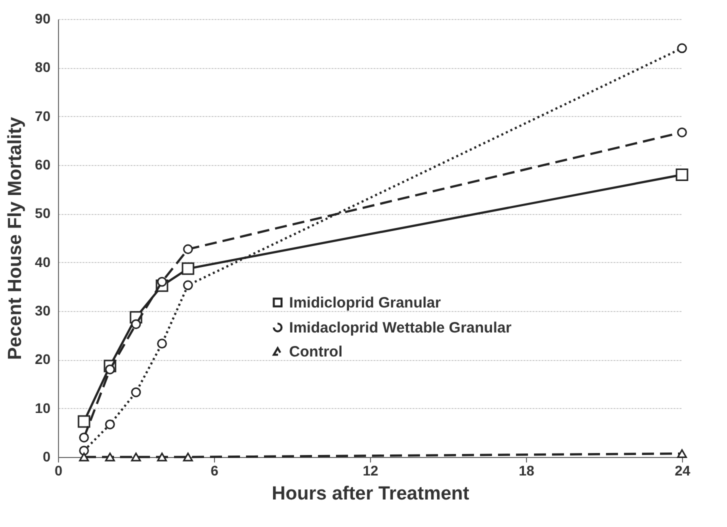 The image size is (727, 527). I want to click on y-tick-label: 50, so click(42, 213).